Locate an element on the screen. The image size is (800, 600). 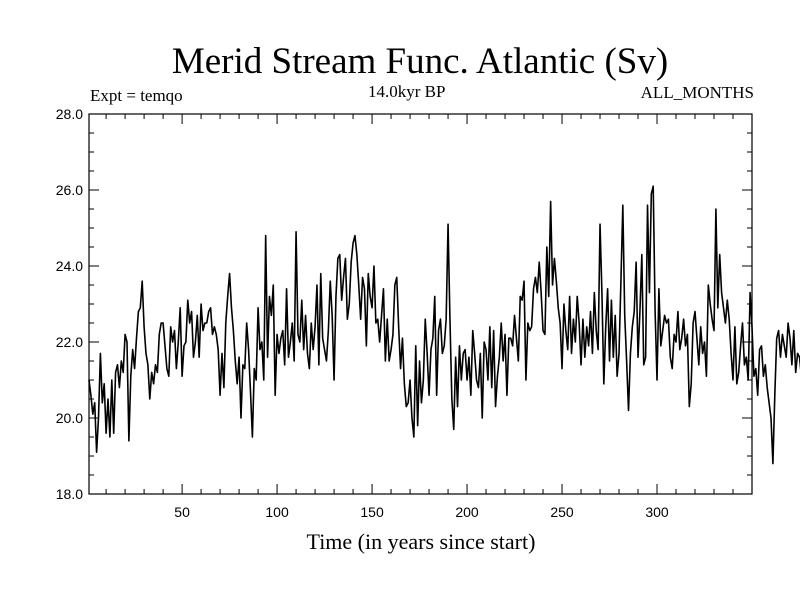
period-label: 14.0kyr BP is located at coordinates (407, 91).